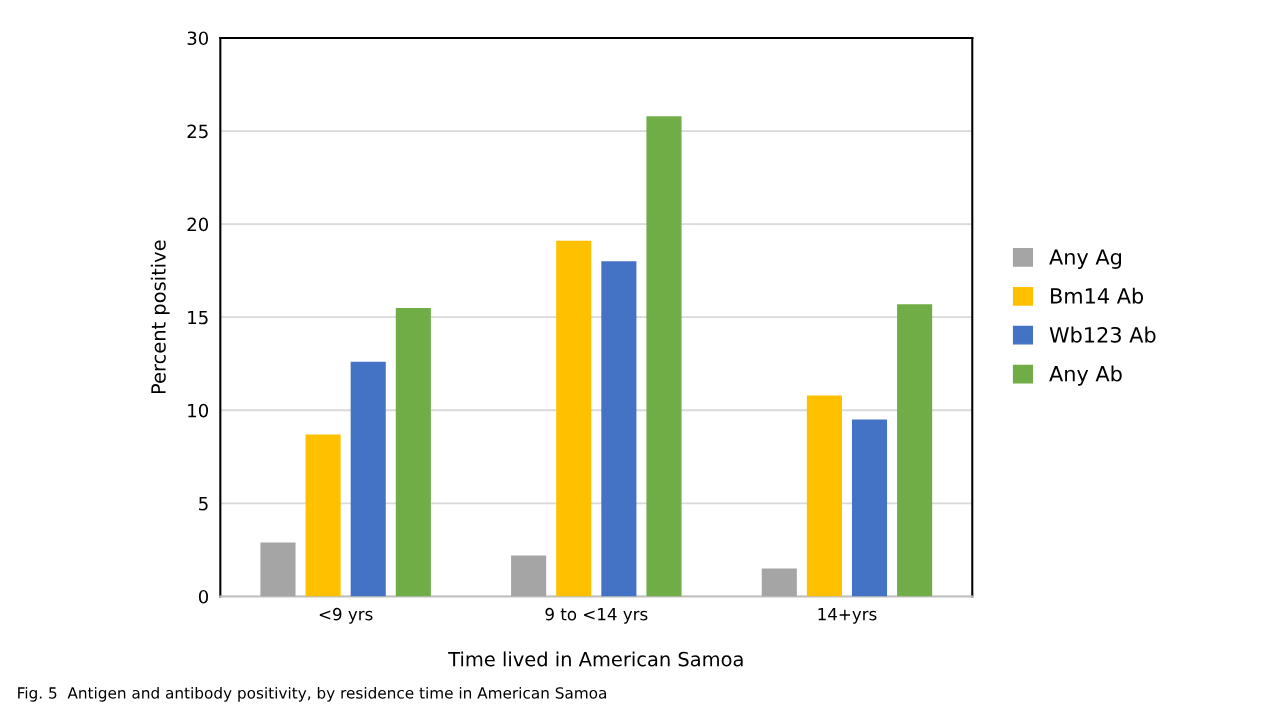 The height and width of the screenshot is (716, 1281). Describe the element at coordinates (1085, 259) in the screenshot. I see `legend-label: Any Ag` at that location.